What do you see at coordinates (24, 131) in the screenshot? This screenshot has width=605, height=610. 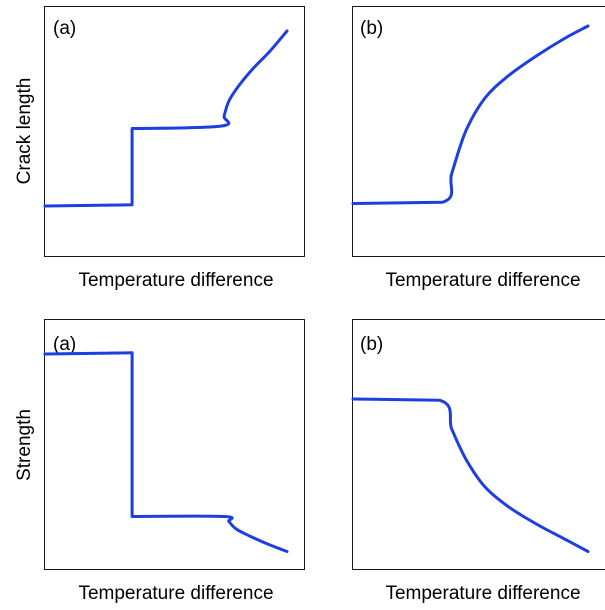 I see `y-axis-label: Crack length` at bounding box center [24, 131].